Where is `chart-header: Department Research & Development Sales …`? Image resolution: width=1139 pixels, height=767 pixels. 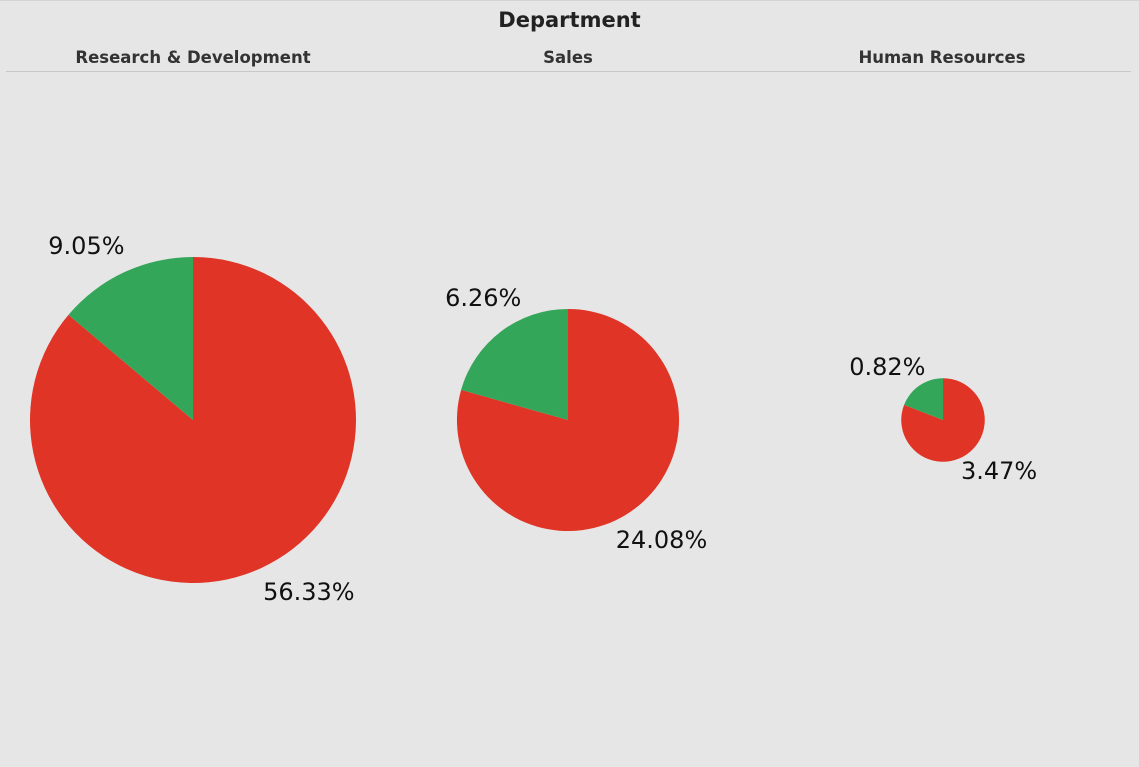
chart-header: Department Research & Development Sales … is located at coordinates (569, 36).